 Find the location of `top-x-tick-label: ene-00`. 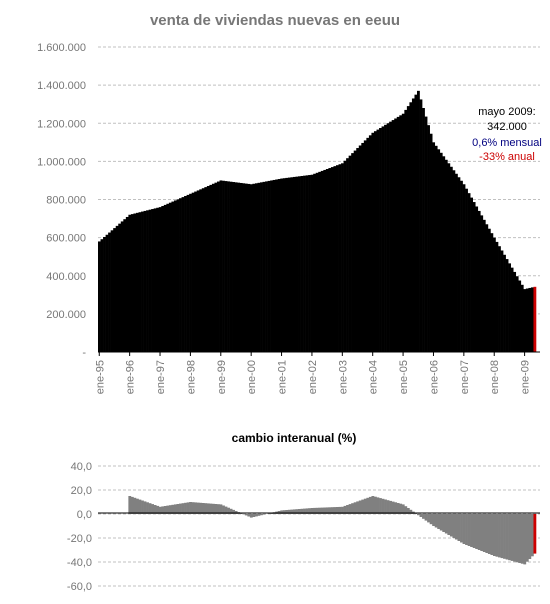

top-x-tick-label: ene-00 is located at coordinates (252, 377).